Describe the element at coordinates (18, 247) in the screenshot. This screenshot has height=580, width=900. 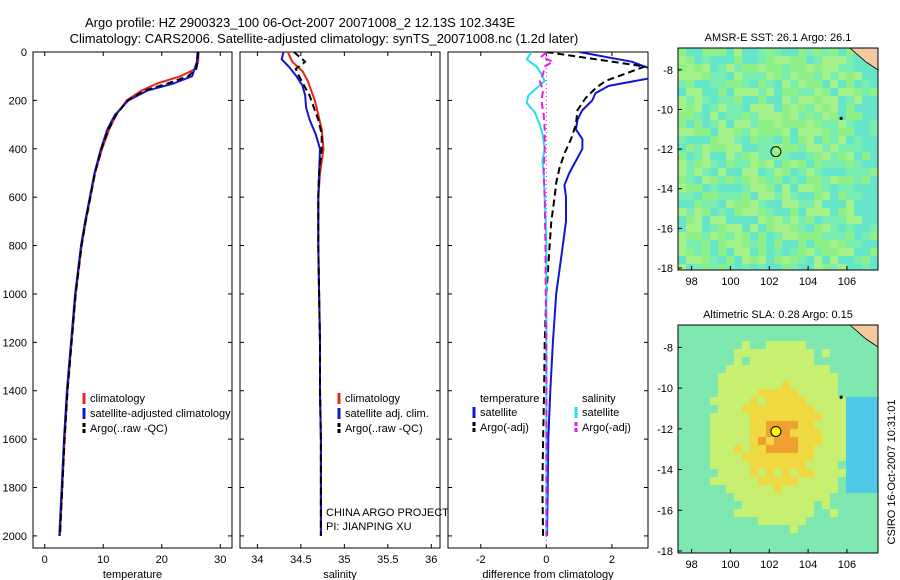
I see `temperature-ytick-label: 800` at that location.